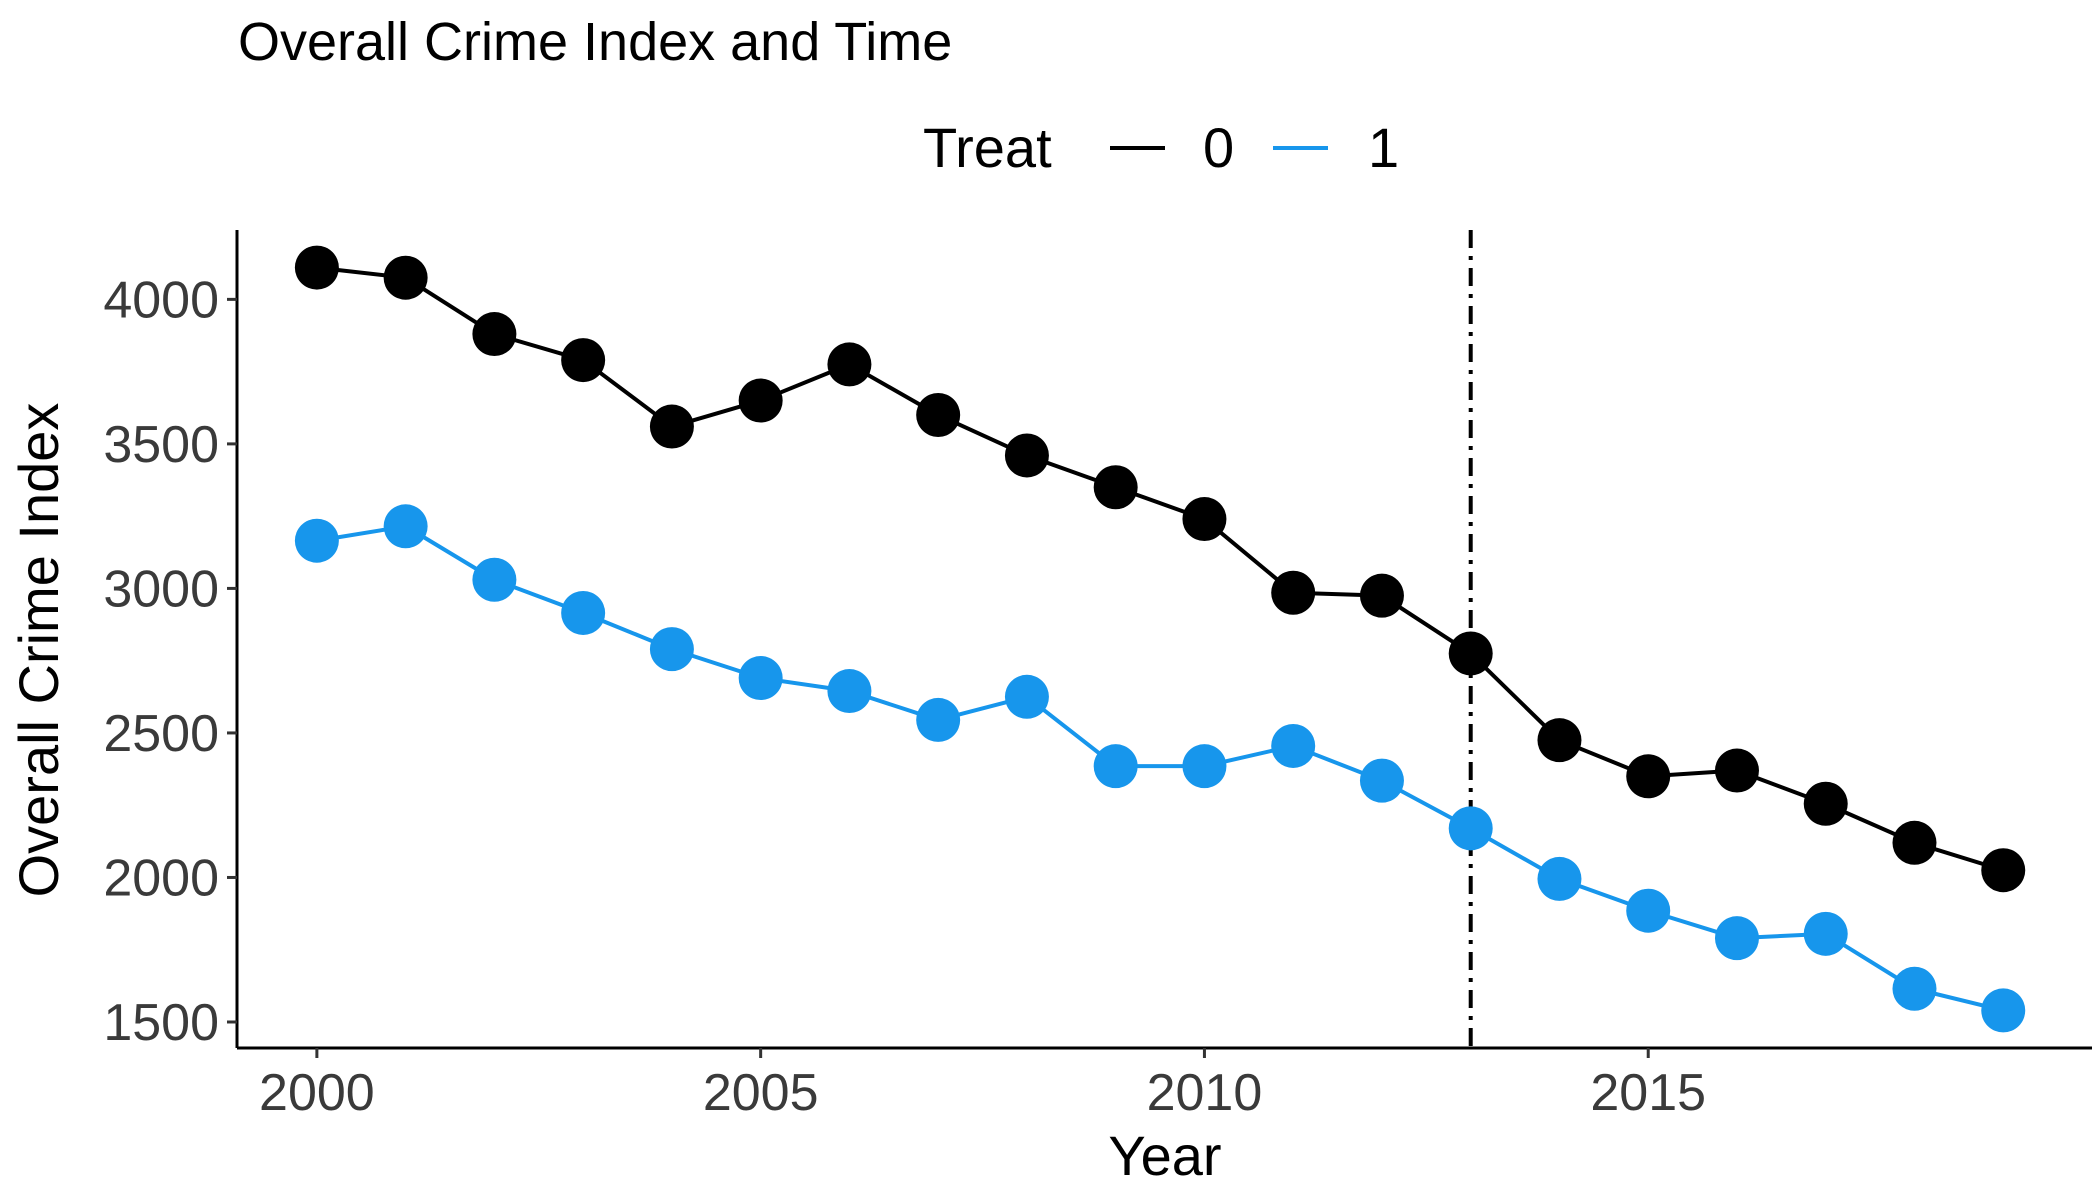 The height and width of the screenshot is (1200, 2100). Describe the element at coordinates (760, 678) in the screenshot. I see `point-series-1-2005` at that location.